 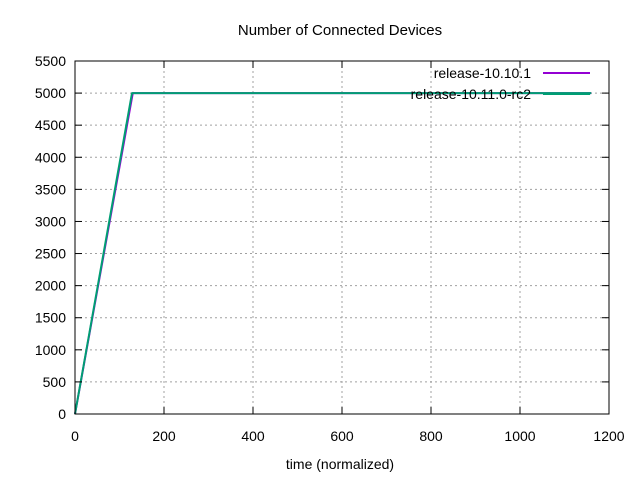 What do you see at coordinates (50, 221) in the screenshot?
I see `y-tick-label: 3000` at bounding box center [50, 221].